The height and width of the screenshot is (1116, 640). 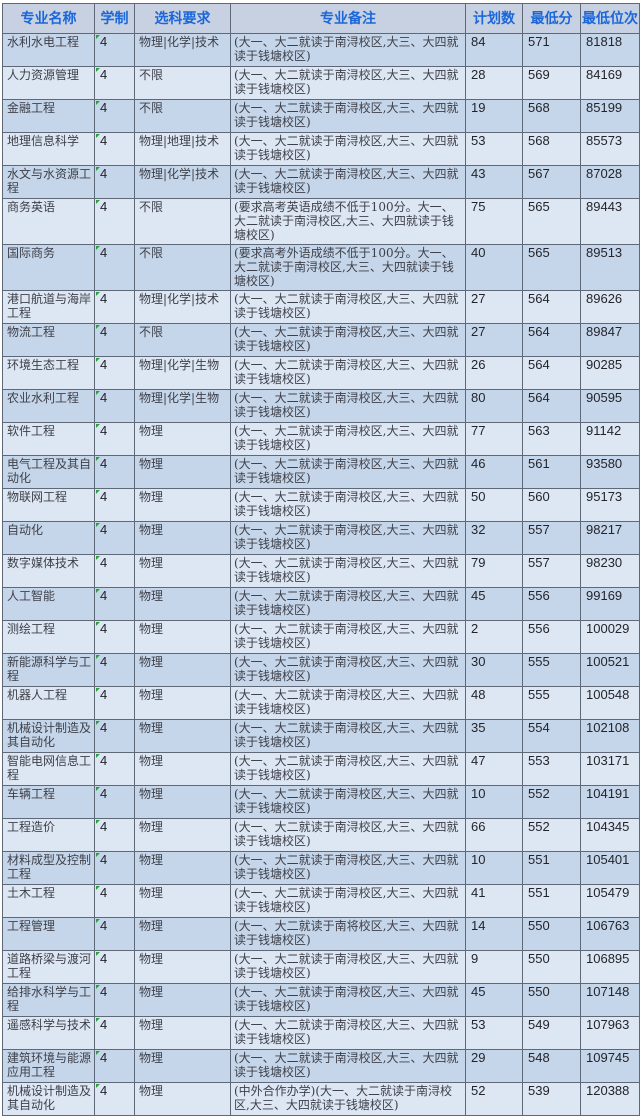 What do you see at coordinates (48, 50) in the screenshot?
I see `cell-name: 水利水电工程` at bounding box center [48, 50].